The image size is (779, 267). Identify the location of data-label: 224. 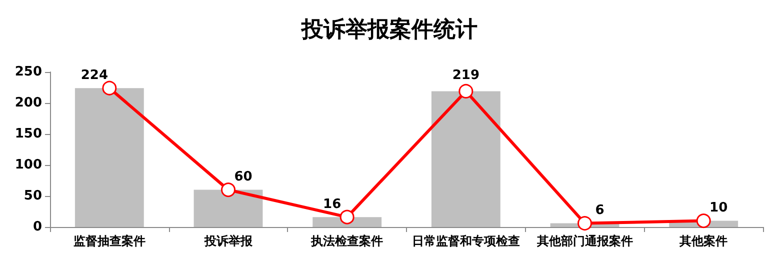
(94, 75).